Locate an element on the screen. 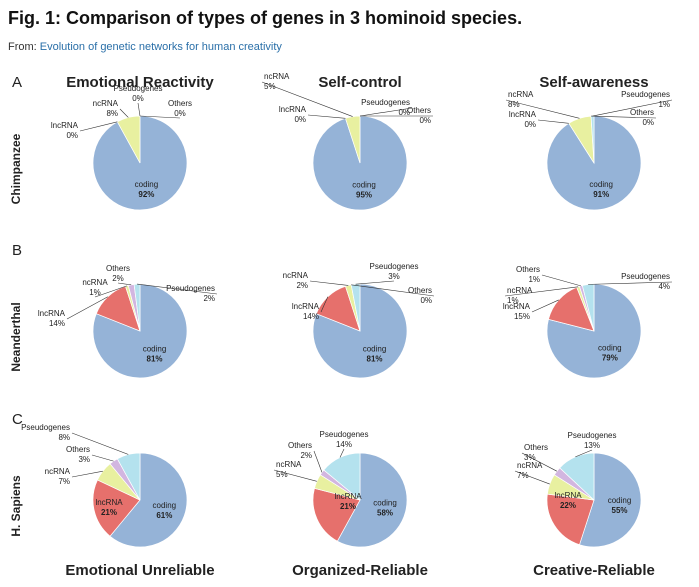  row-label: H. Sapiens is located at coordinates (16, 506).